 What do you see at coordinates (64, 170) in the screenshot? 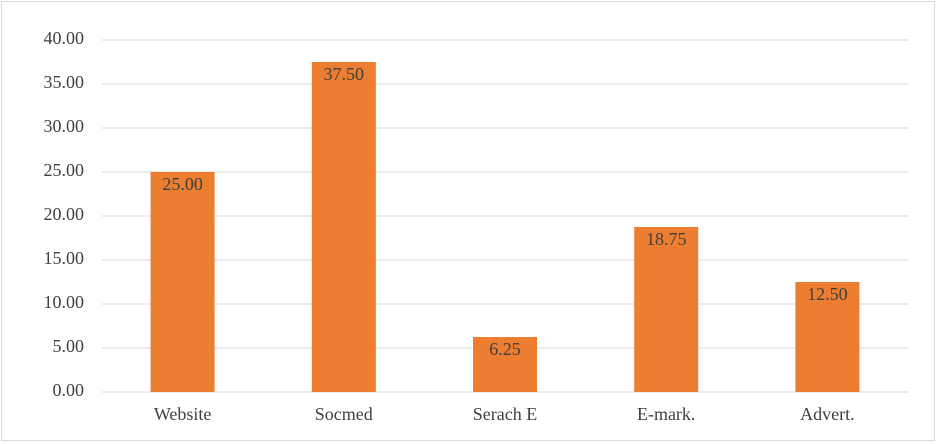
I see `y-tick-label: 25.00` at bounding box center [64, 170].